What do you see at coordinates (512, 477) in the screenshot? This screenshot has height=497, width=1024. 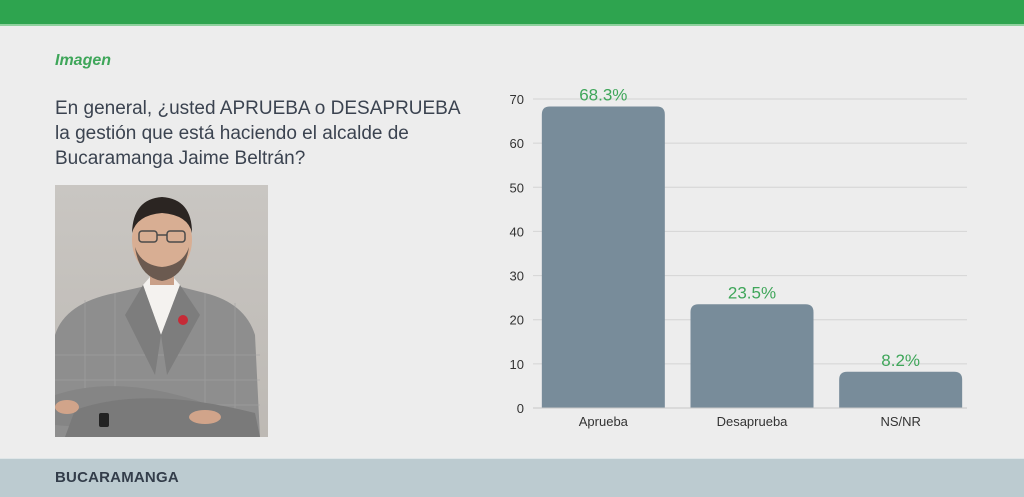 I see `footer-bar: BUCARAMANGA` at bounding box center [512, 477].